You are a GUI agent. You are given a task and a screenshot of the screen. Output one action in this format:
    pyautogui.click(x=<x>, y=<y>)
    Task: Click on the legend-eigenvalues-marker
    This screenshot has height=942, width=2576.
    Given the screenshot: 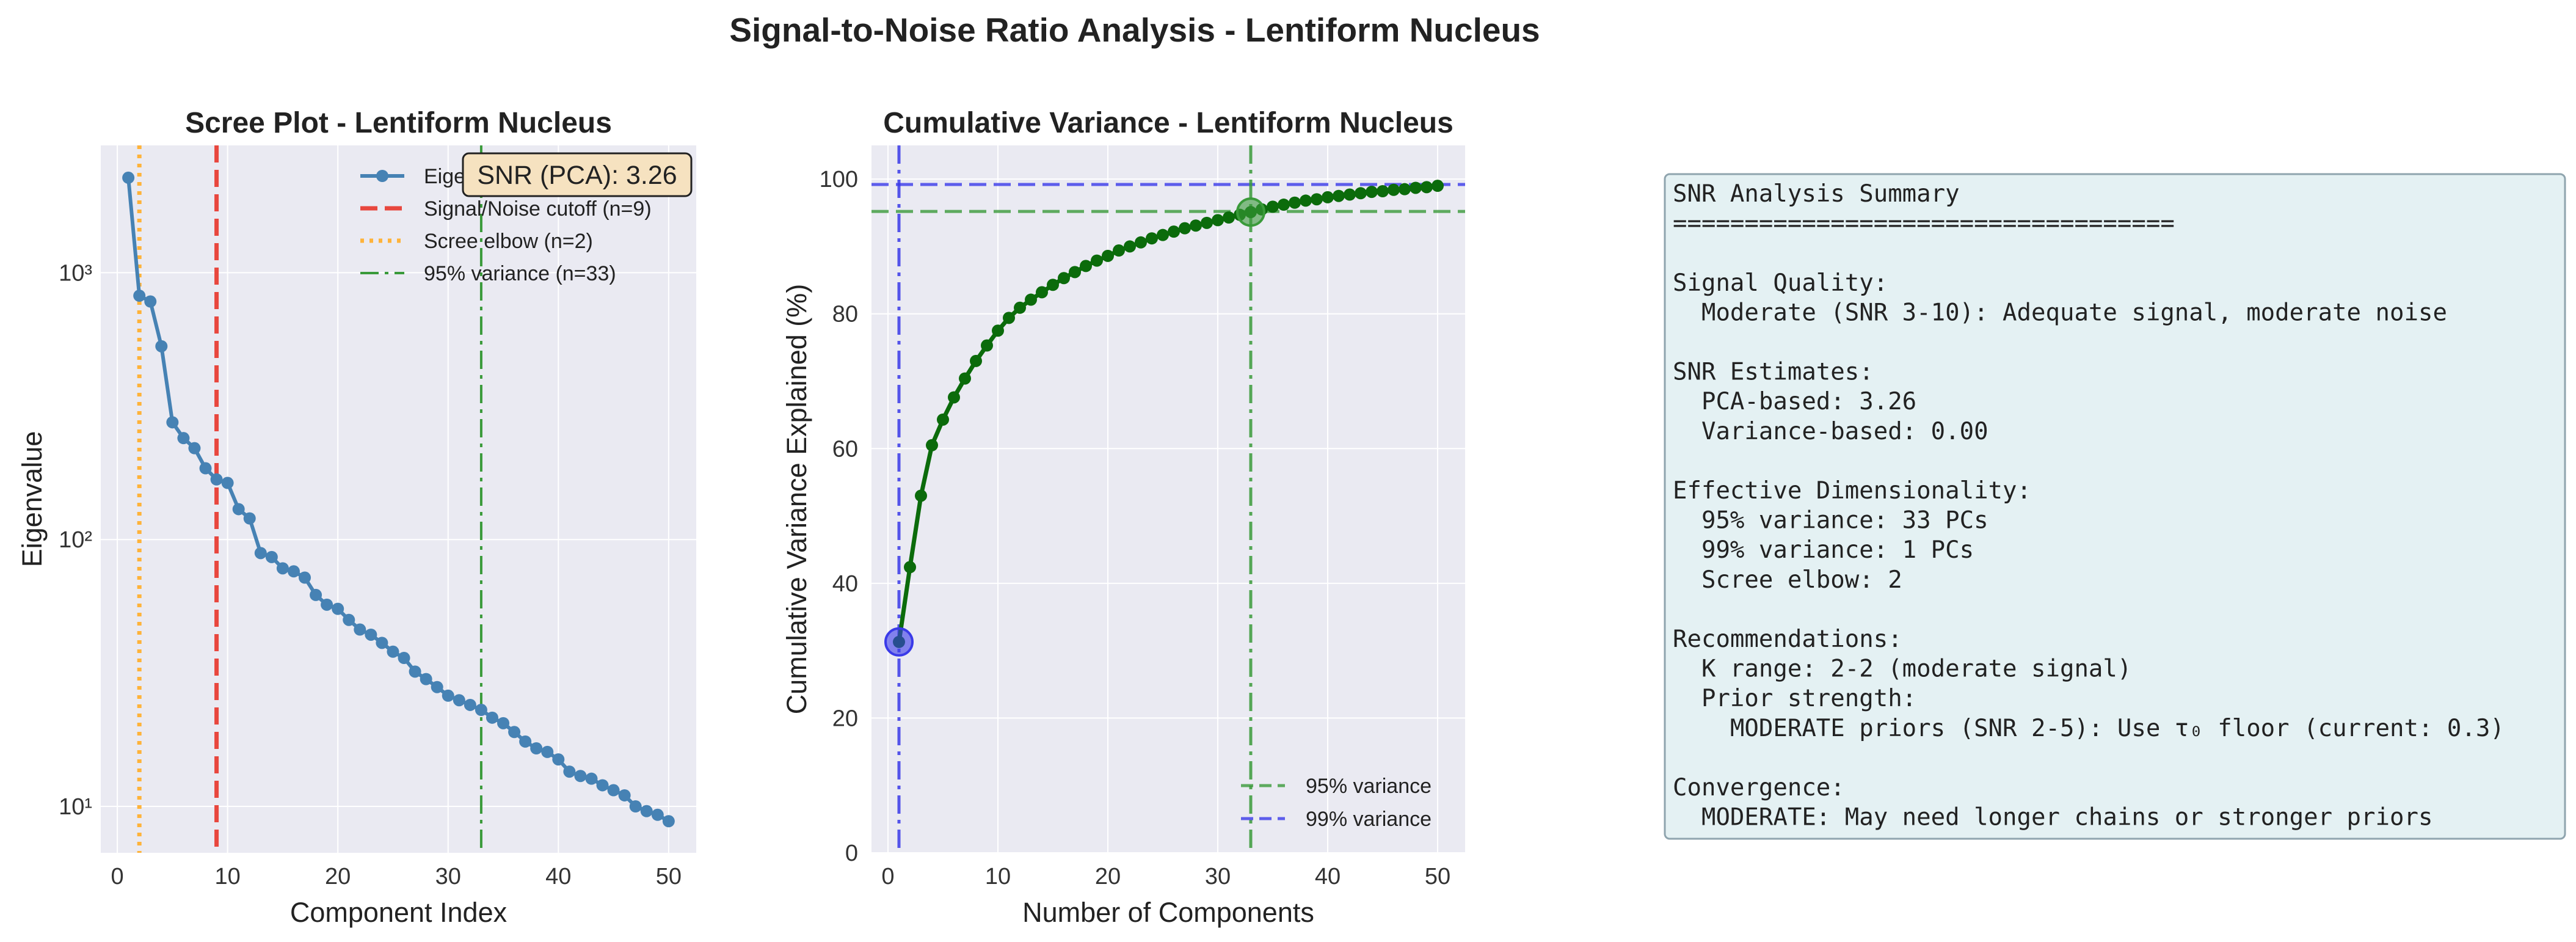 What is the action you would take?
    pyautogui.click(x=382, y=176)
    